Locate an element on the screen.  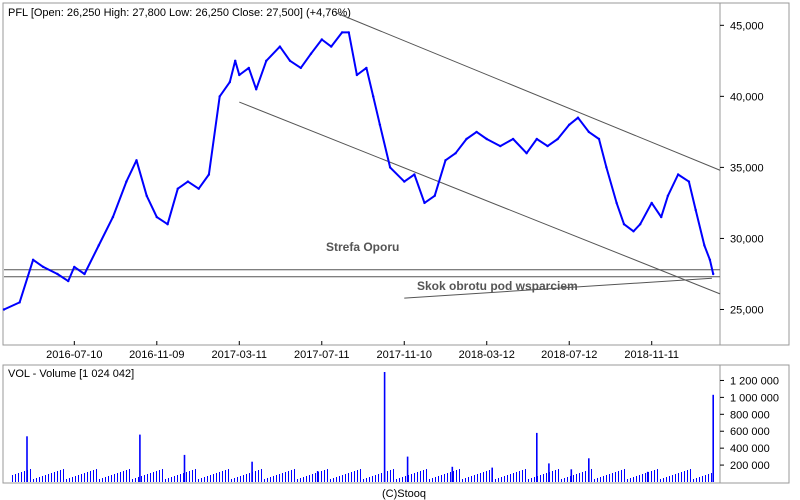
y-tick-label: 25,000 is located at coordinates (747, 310).